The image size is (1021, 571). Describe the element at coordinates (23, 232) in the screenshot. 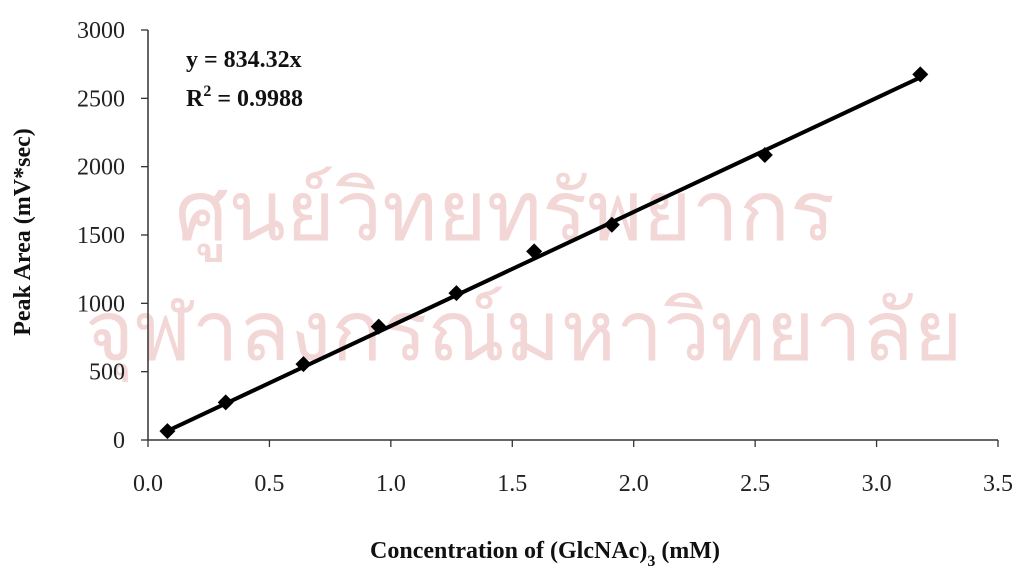

I see `y-axis-title: Peak Area (mV*sec)` at that location.